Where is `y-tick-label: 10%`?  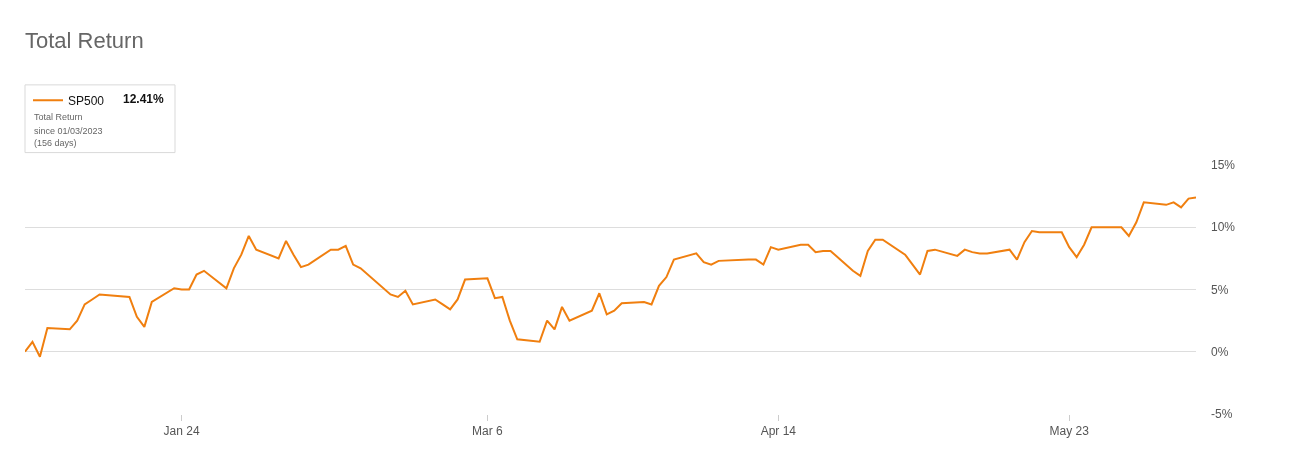
y-tick-label: 10% is located at coordinates (1223, 227).